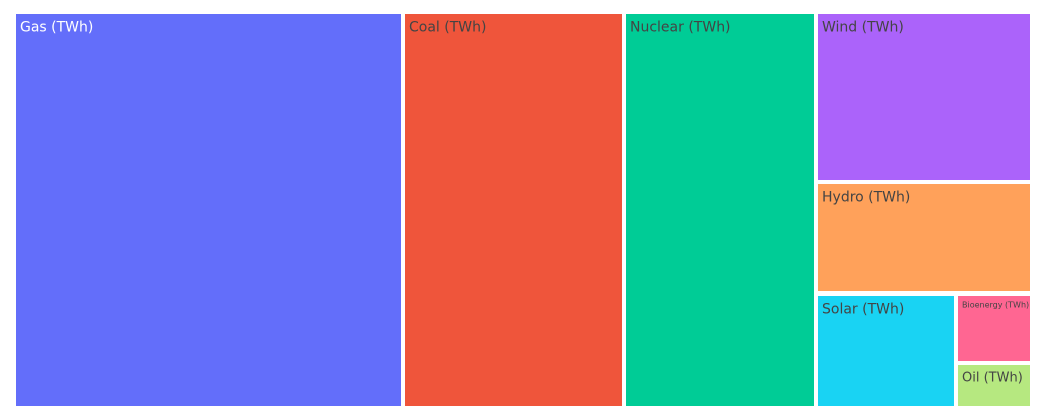 This screenshot has height=418, width=1038. I want to click on tile-label-wind: Wind (TWh), so click(863, 27).